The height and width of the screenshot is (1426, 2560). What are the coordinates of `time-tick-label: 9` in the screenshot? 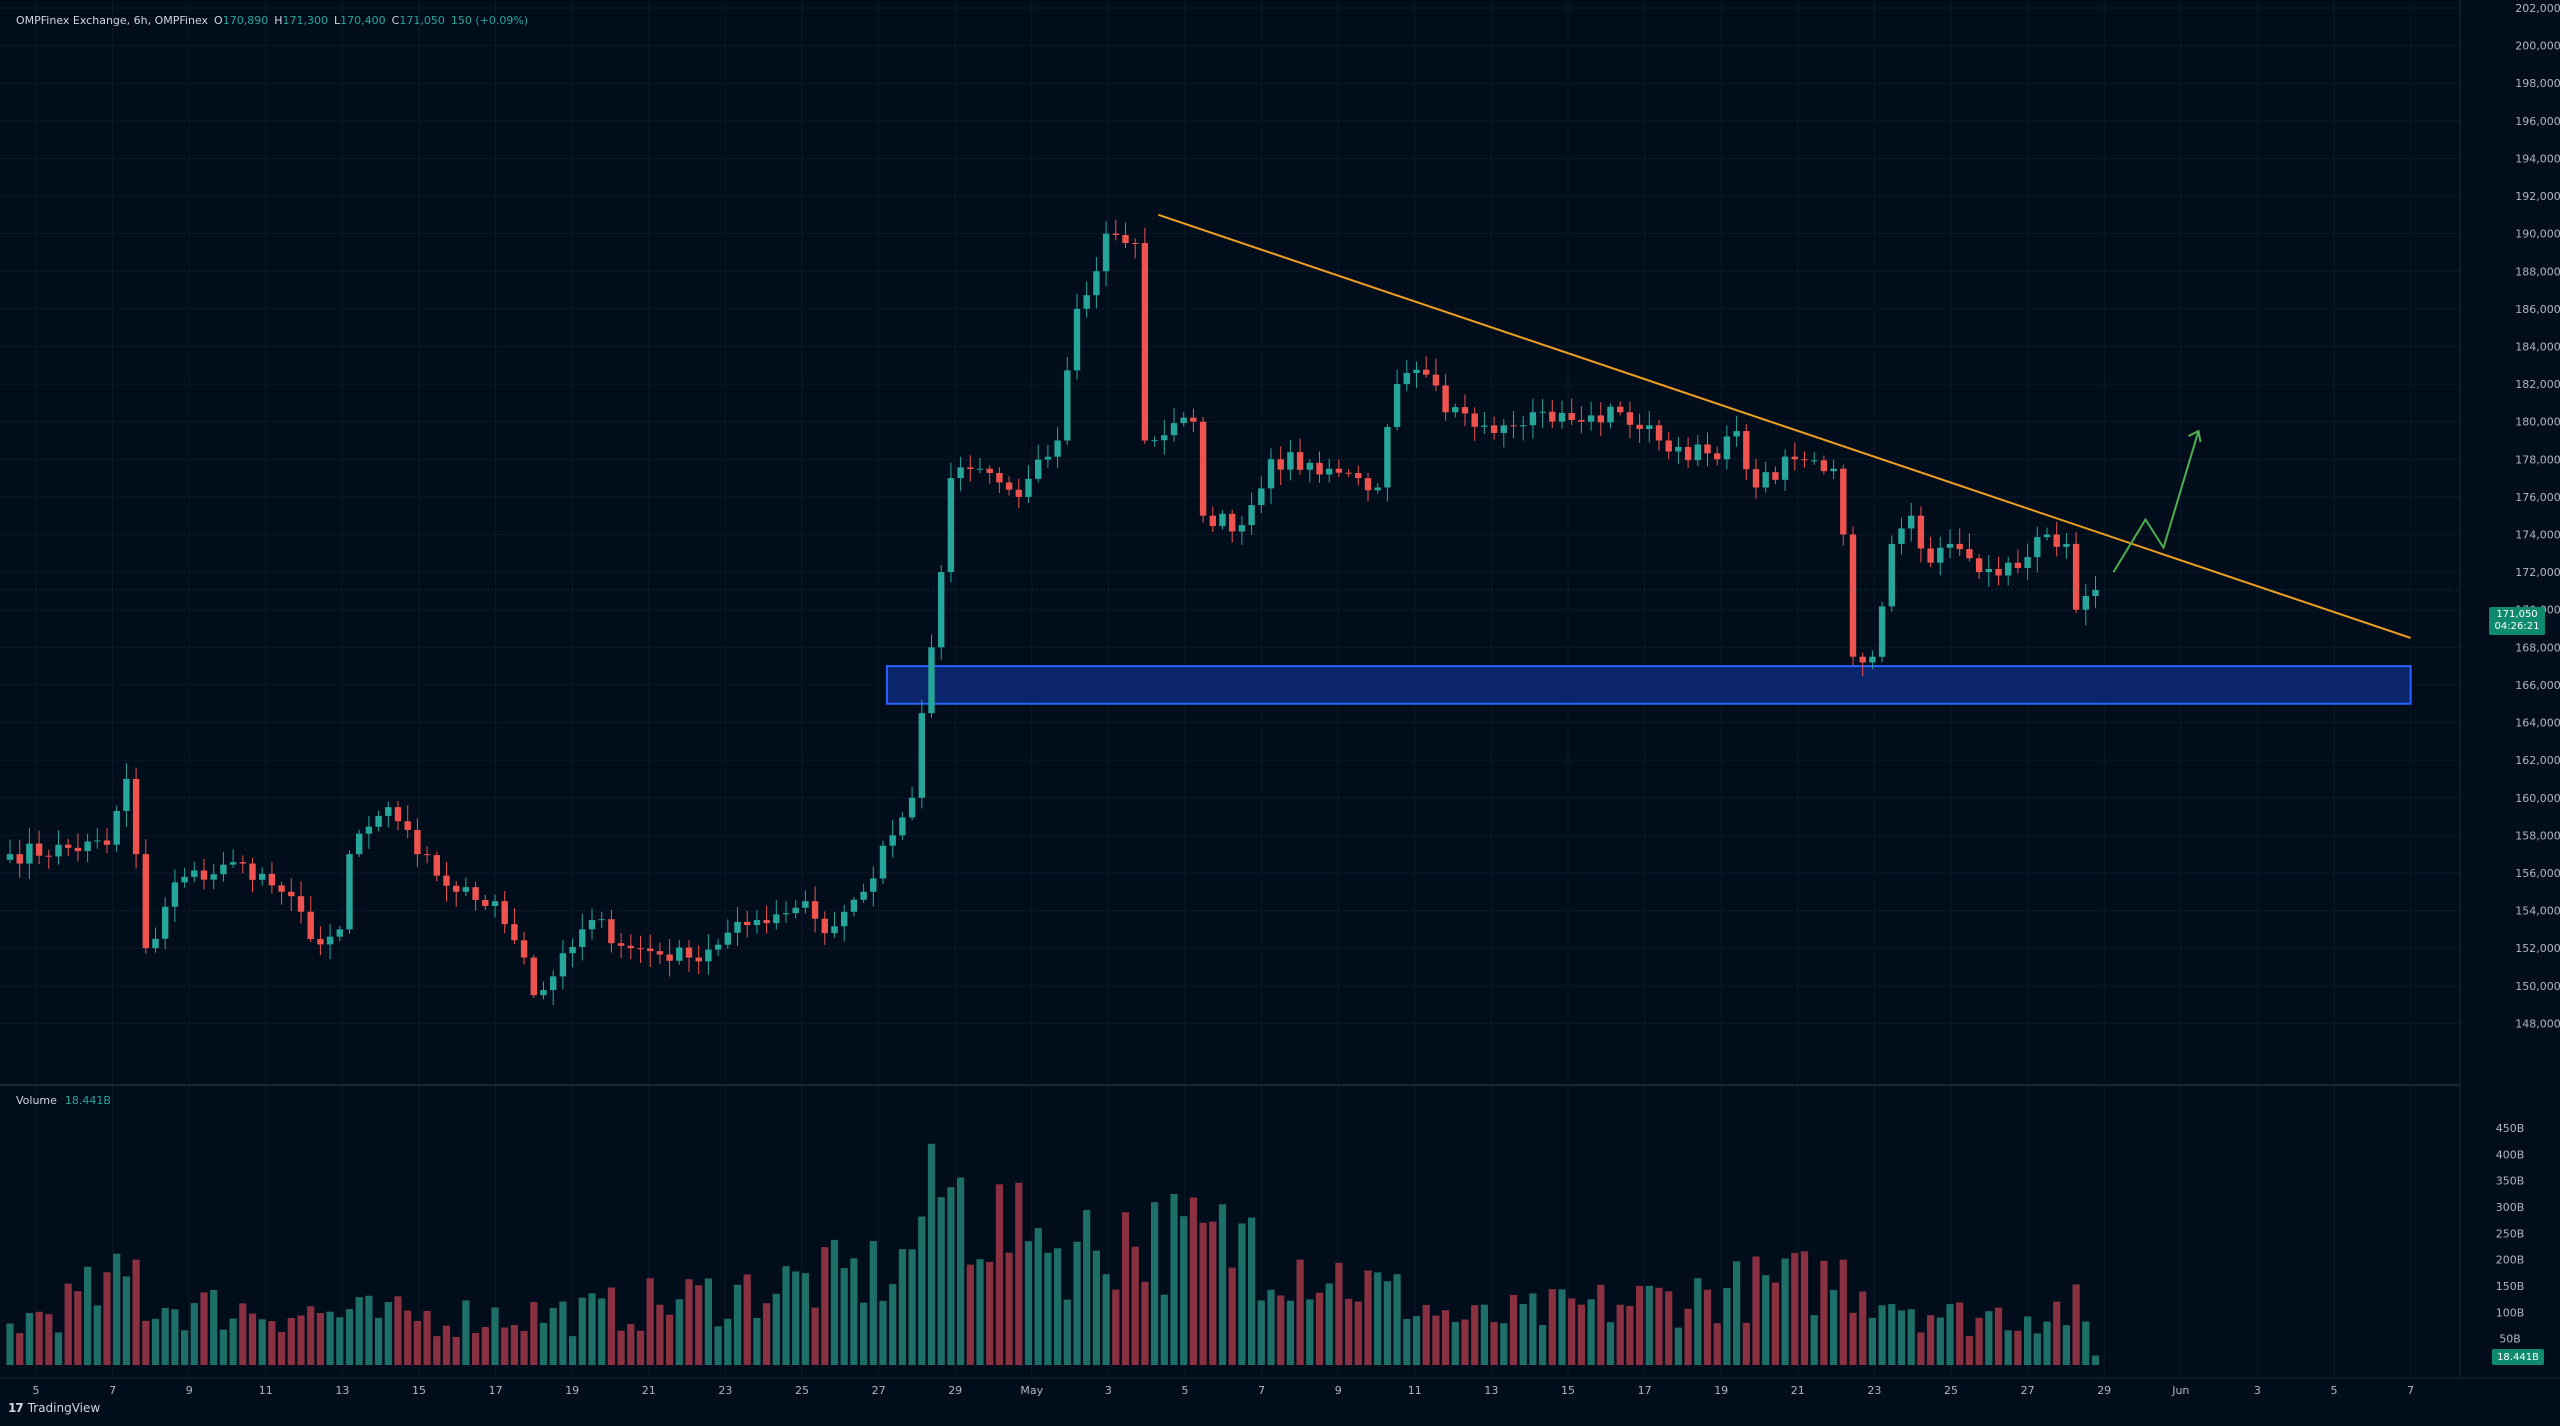 It's located at (1338, 1390).